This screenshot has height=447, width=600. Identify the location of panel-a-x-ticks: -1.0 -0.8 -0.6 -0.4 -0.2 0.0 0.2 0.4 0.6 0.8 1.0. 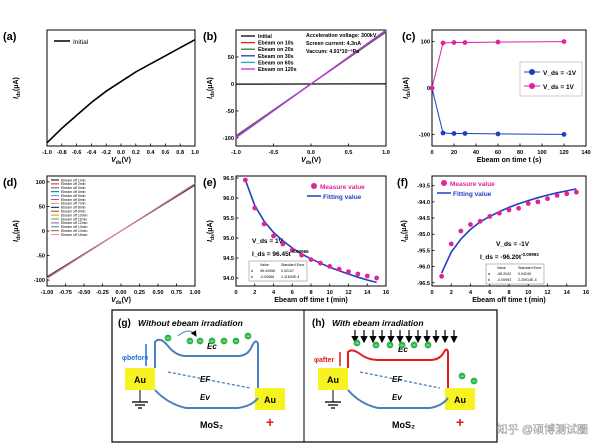
(120, 149).